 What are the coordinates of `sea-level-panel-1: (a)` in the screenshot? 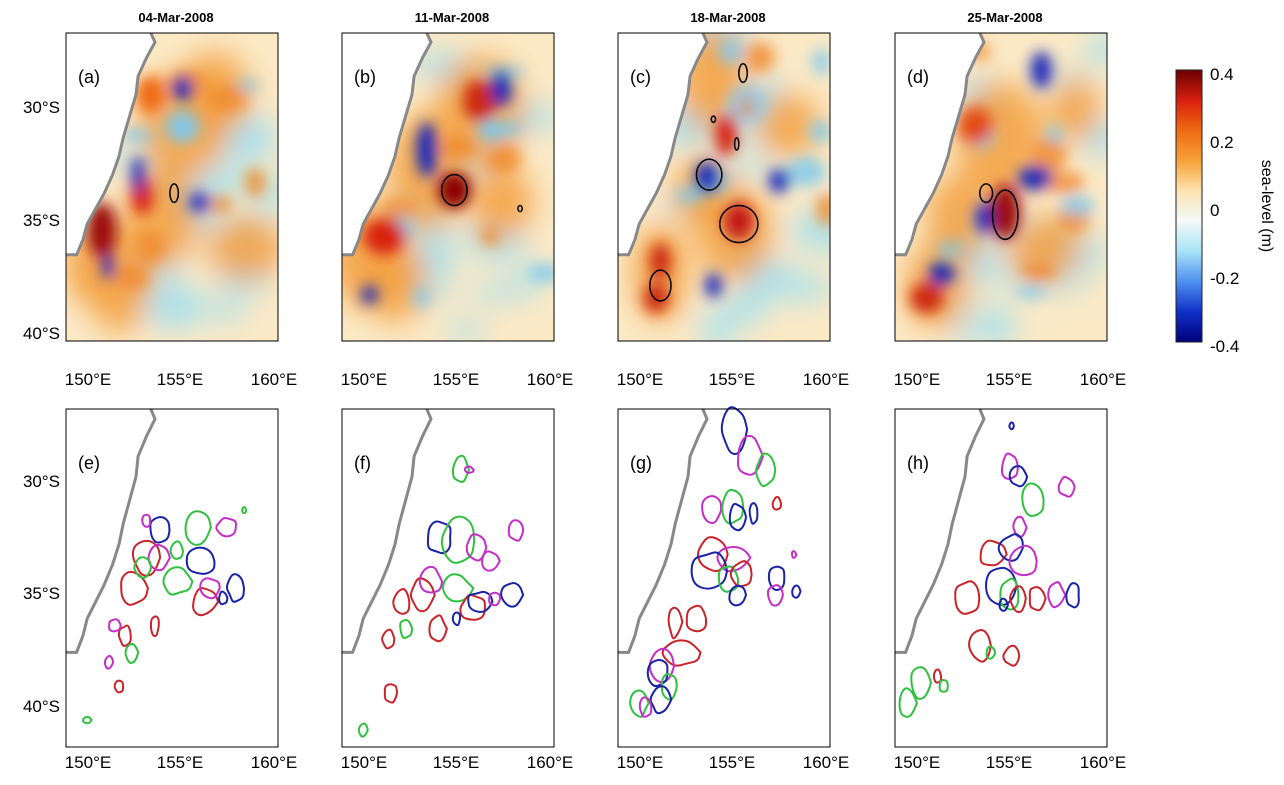 It's located at (172, 187).